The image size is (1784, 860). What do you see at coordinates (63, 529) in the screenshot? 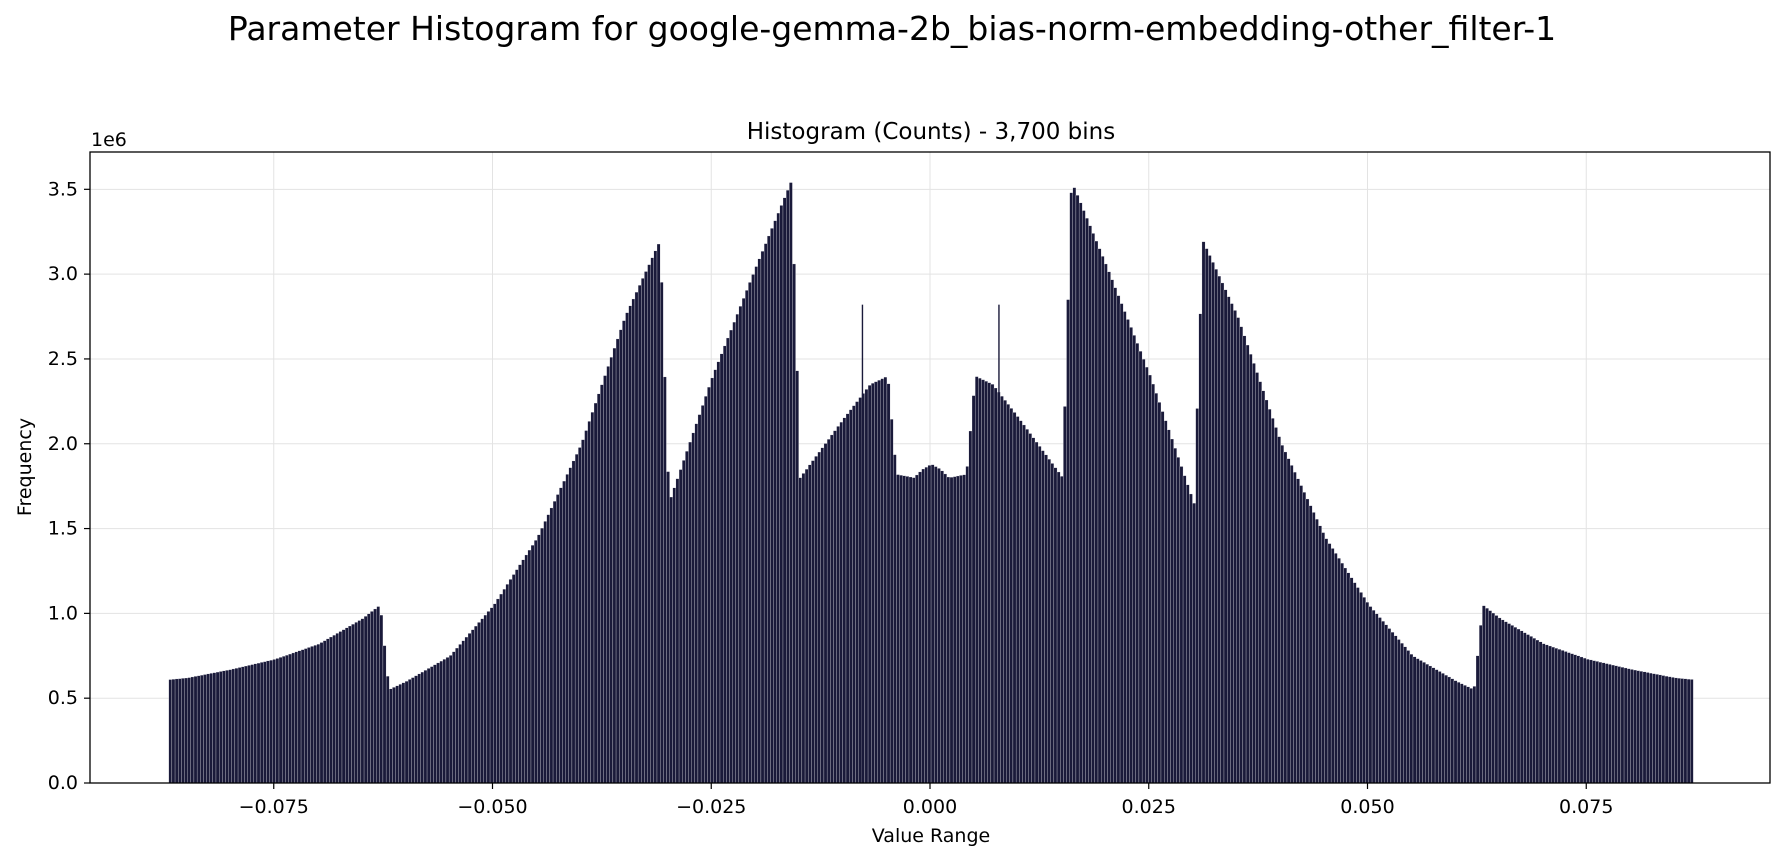
I see `y-tick-label: 1.5` at bounding box center [63, 529].